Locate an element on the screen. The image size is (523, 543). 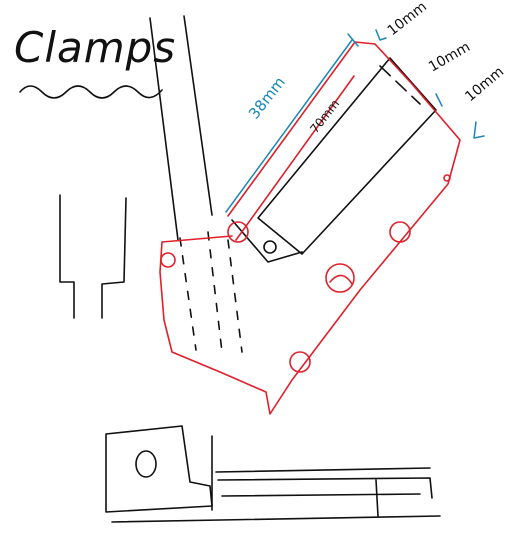
slot-base-triangle is located at coordinates (267, 241).